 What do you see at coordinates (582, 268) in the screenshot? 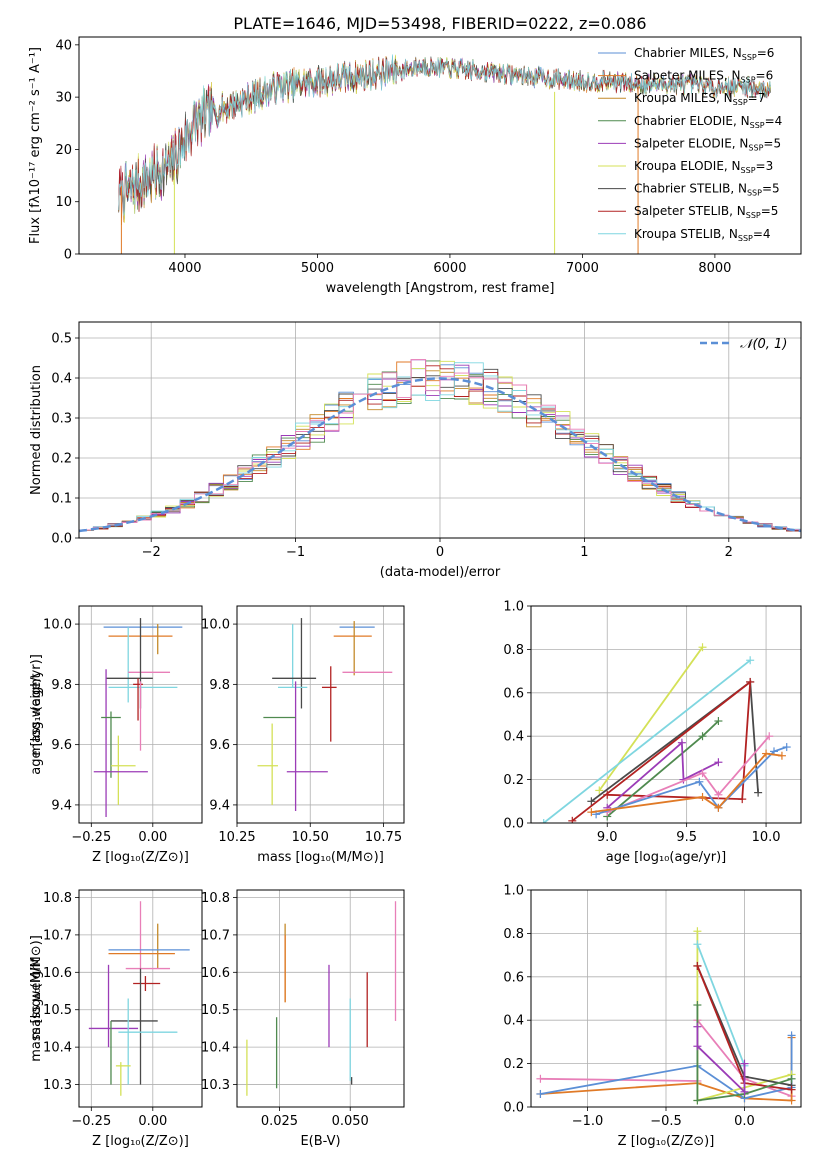
I see `x-tick-label: 7000` at bounding box center [582, 268].